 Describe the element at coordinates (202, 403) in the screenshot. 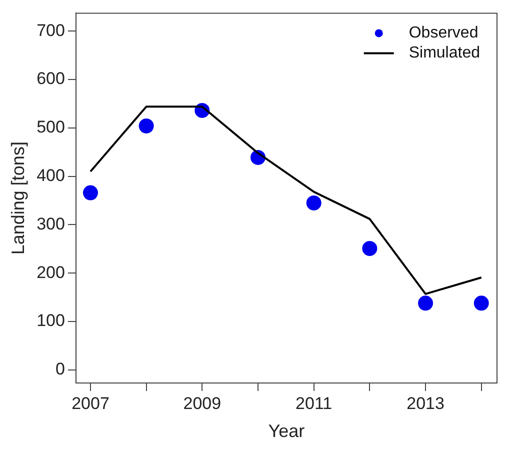

I see `x-tick-label: 2009` at that location.